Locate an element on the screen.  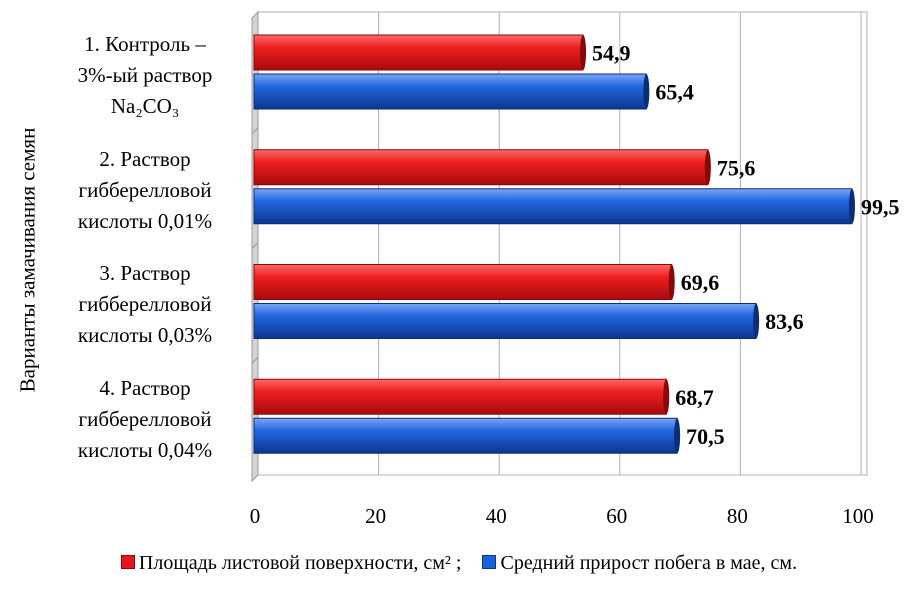
category-label-line: 3. Раствор is located at coordinates (145, 273).